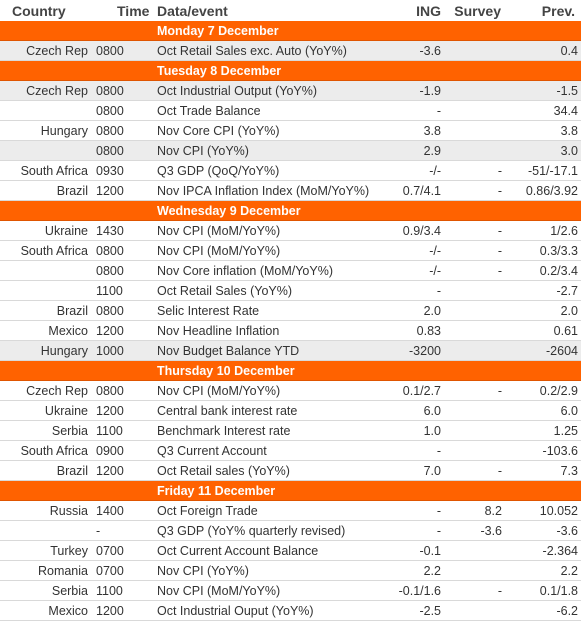 This screenshot has width=581, height=621. What do you see at coordinates (560, 451) in the screenshot?
I see `table-cell: -103.6` at bounding box center [560, 451].